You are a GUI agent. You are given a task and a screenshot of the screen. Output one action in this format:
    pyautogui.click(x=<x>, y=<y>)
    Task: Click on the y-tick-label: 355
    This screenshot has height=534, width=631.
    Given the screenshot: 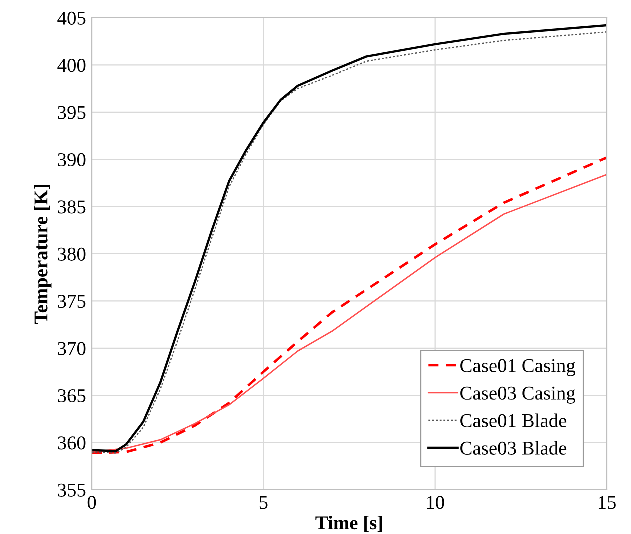 What is the action you would take?
    pyautogui.click(x=72, y=490)
    